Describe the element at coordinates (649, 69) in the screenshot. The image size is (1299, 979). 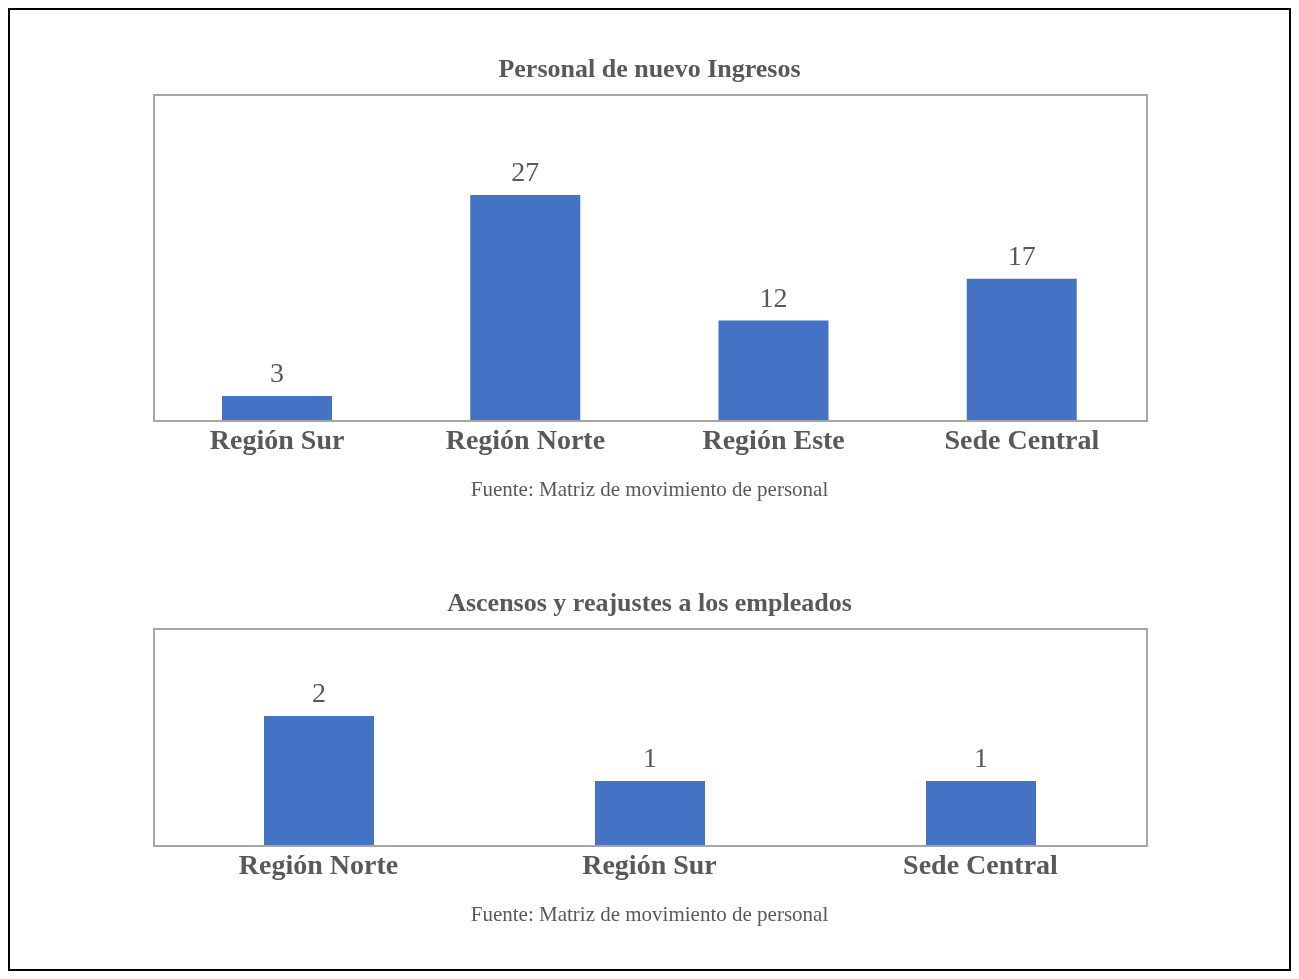
I see `chart-title: Personal de nuevo Ingresos` at that location.